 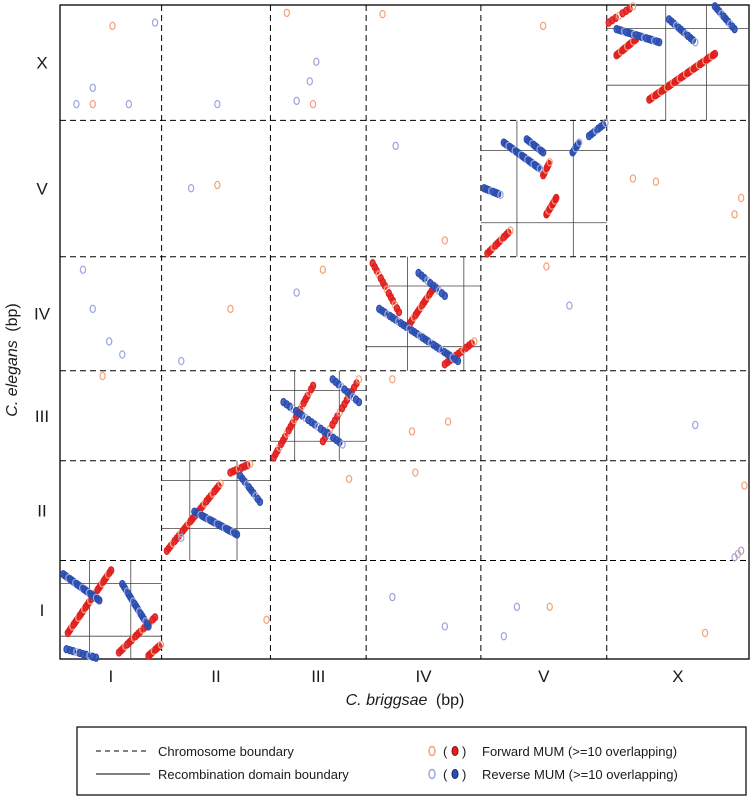 What do you see at coordinates (41, 511) in the screenshot?
I see `y-tick-label: II` at bounding box center [41, 511].